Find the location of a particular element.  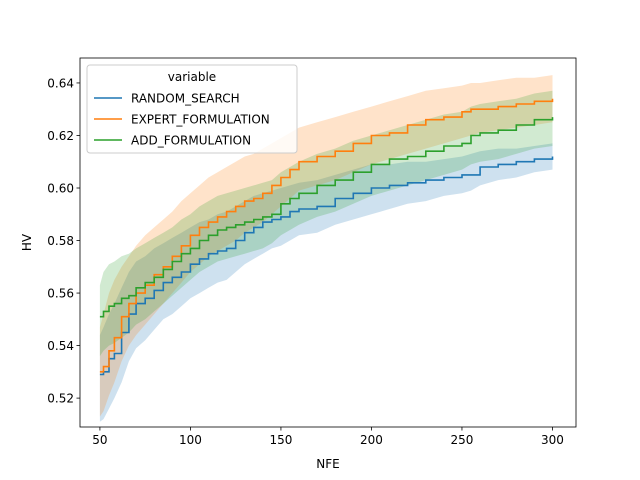

x-axis-ticks: 50 100 150 200 250 300 is located at coordinates (328, 437).